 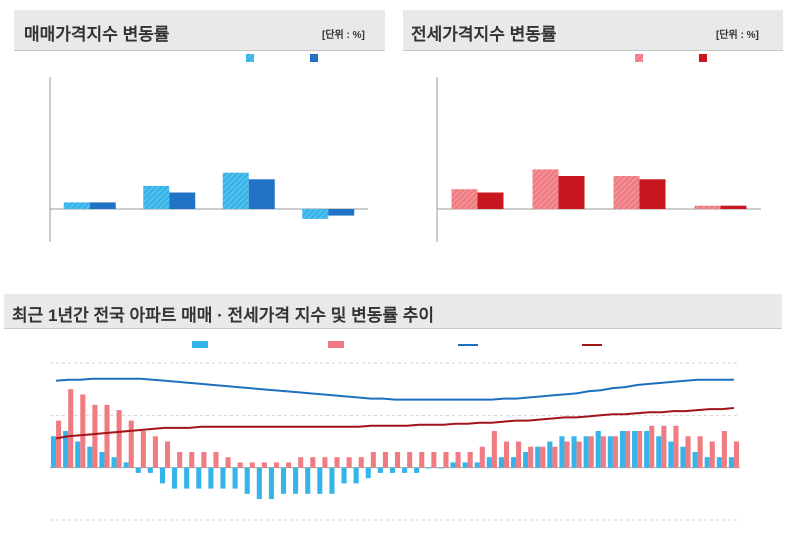 I want to click on jeonse-change-chart, so click(x=598, y=148).